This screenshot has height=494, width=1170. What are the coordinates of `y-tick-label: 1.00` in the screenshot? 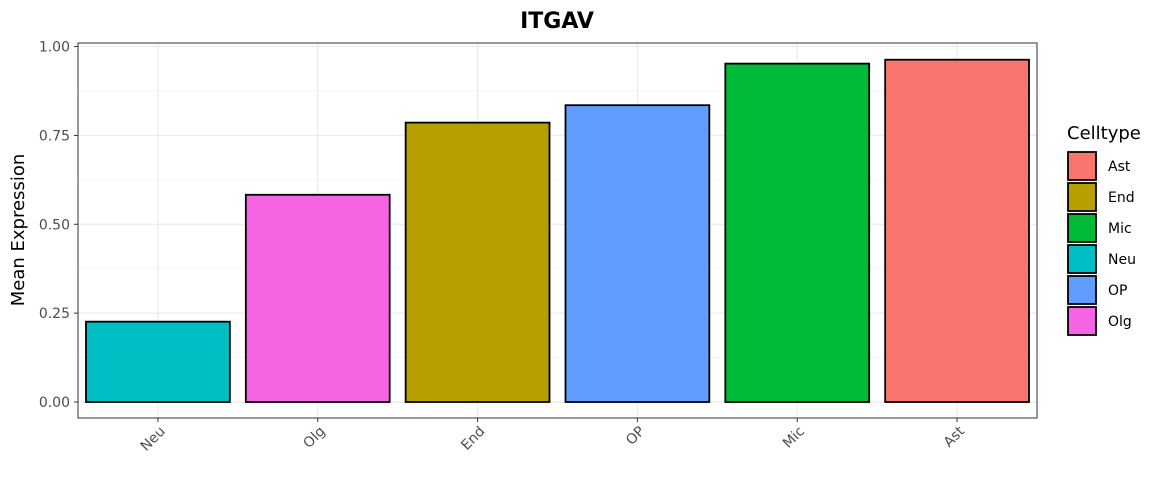 It's located at (54, 48).